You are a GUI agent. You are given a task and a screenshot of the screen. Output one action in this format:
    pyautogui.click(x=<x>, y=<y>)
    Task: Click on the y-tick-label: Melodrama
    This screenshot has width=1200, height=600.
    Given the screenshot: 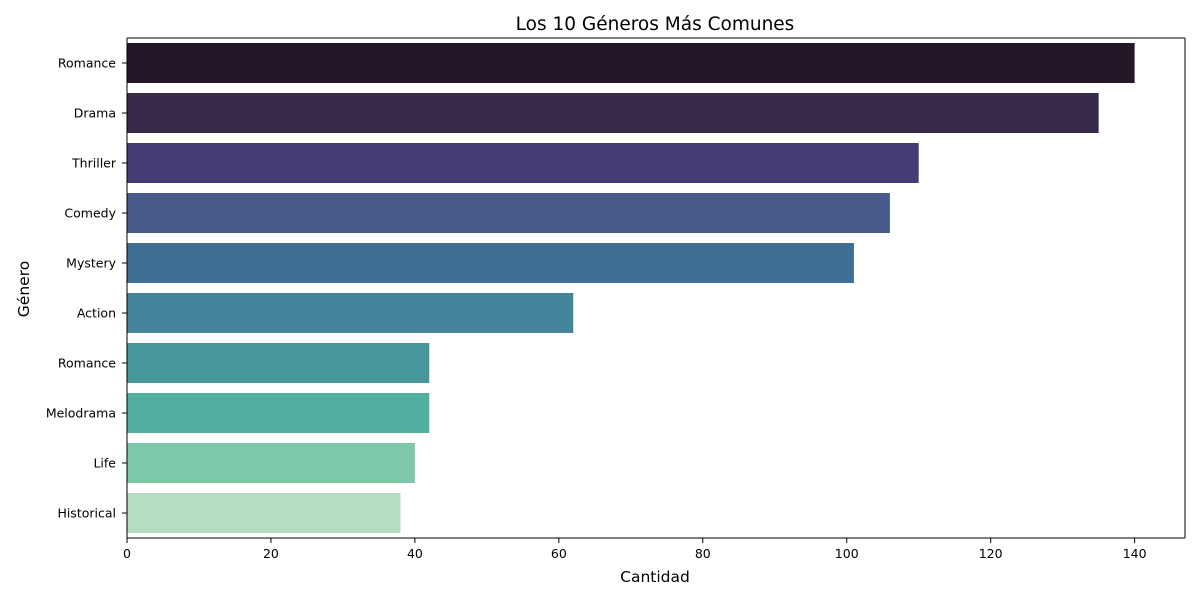 What is the action you would take?
    pyautogui.click(x=81, y=413)
    